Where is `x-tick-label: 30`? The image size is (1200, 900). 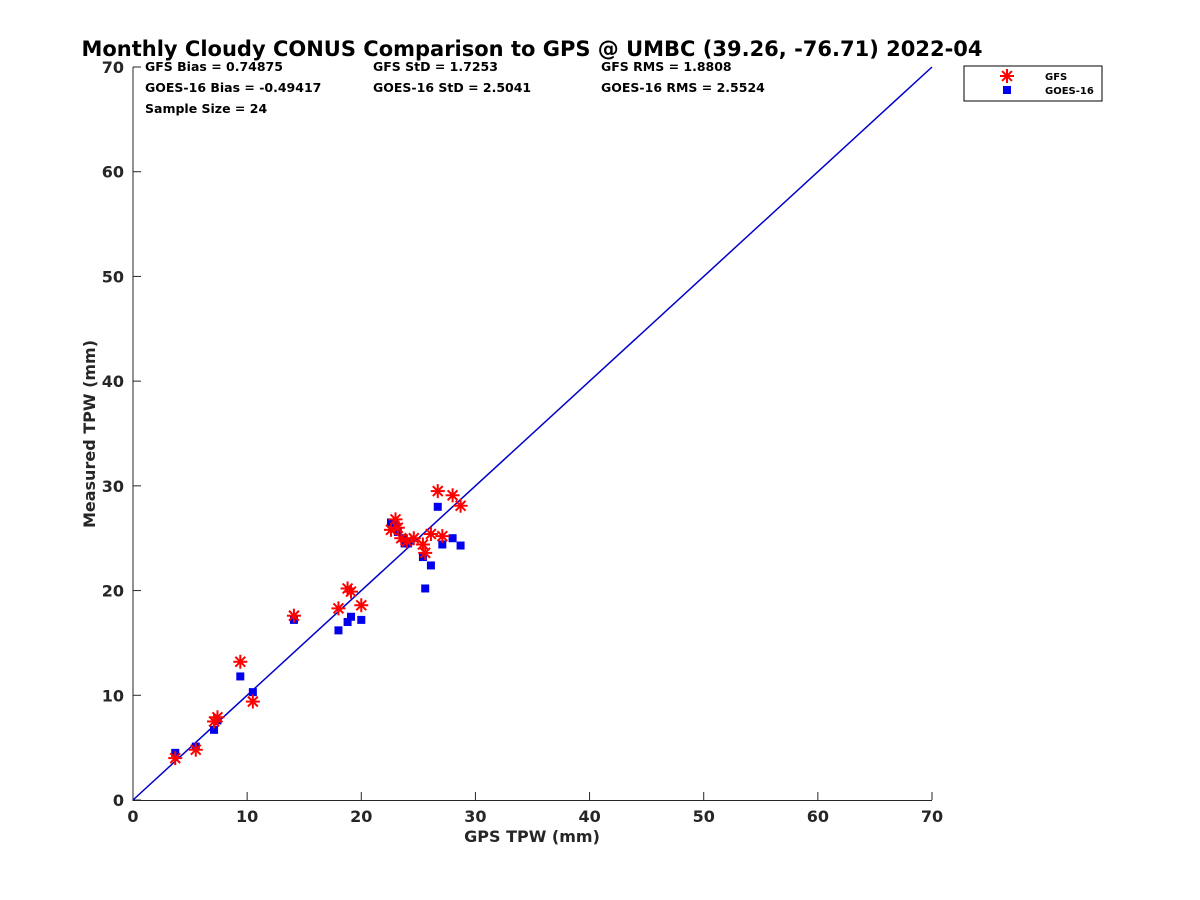
x-tick-label: 30 is located at coordinates (475, 816).